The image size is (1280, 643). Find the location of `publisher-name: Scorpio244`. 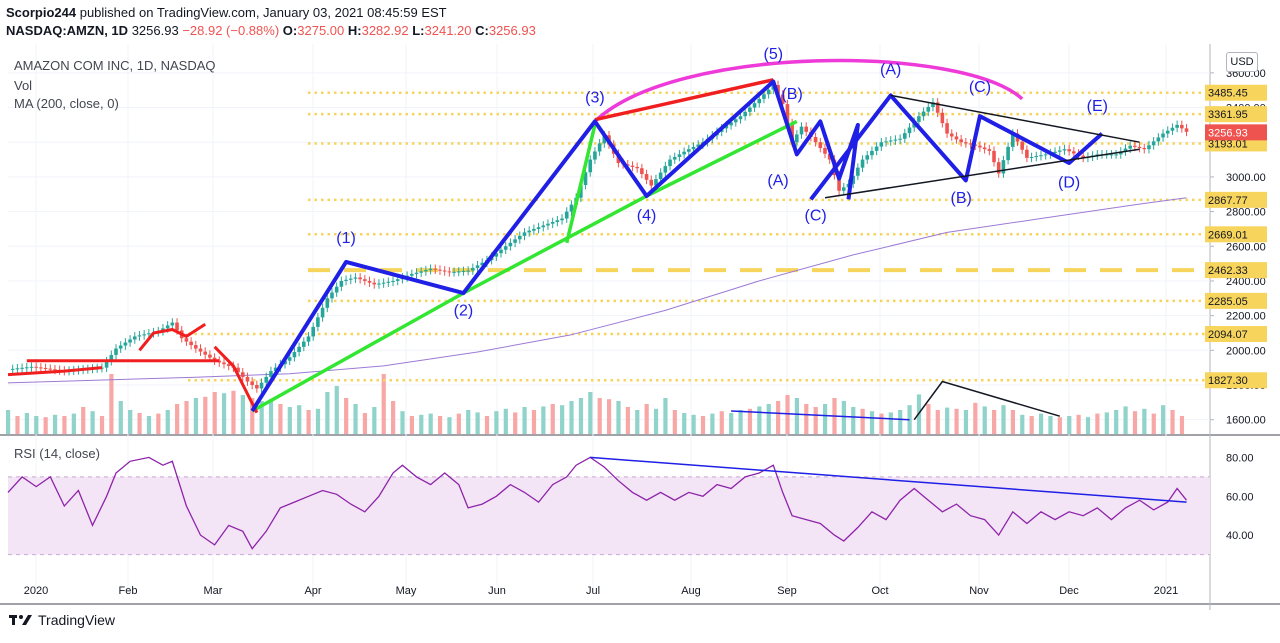

publisher-name: Scorpio244 is located at coordinates (41, 12).